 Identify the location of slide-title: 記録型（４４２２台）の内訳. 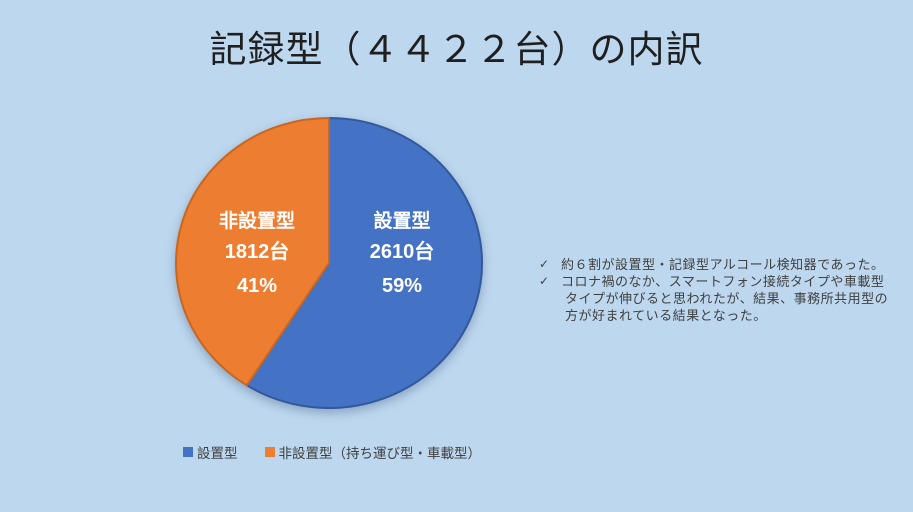
(456, 49).